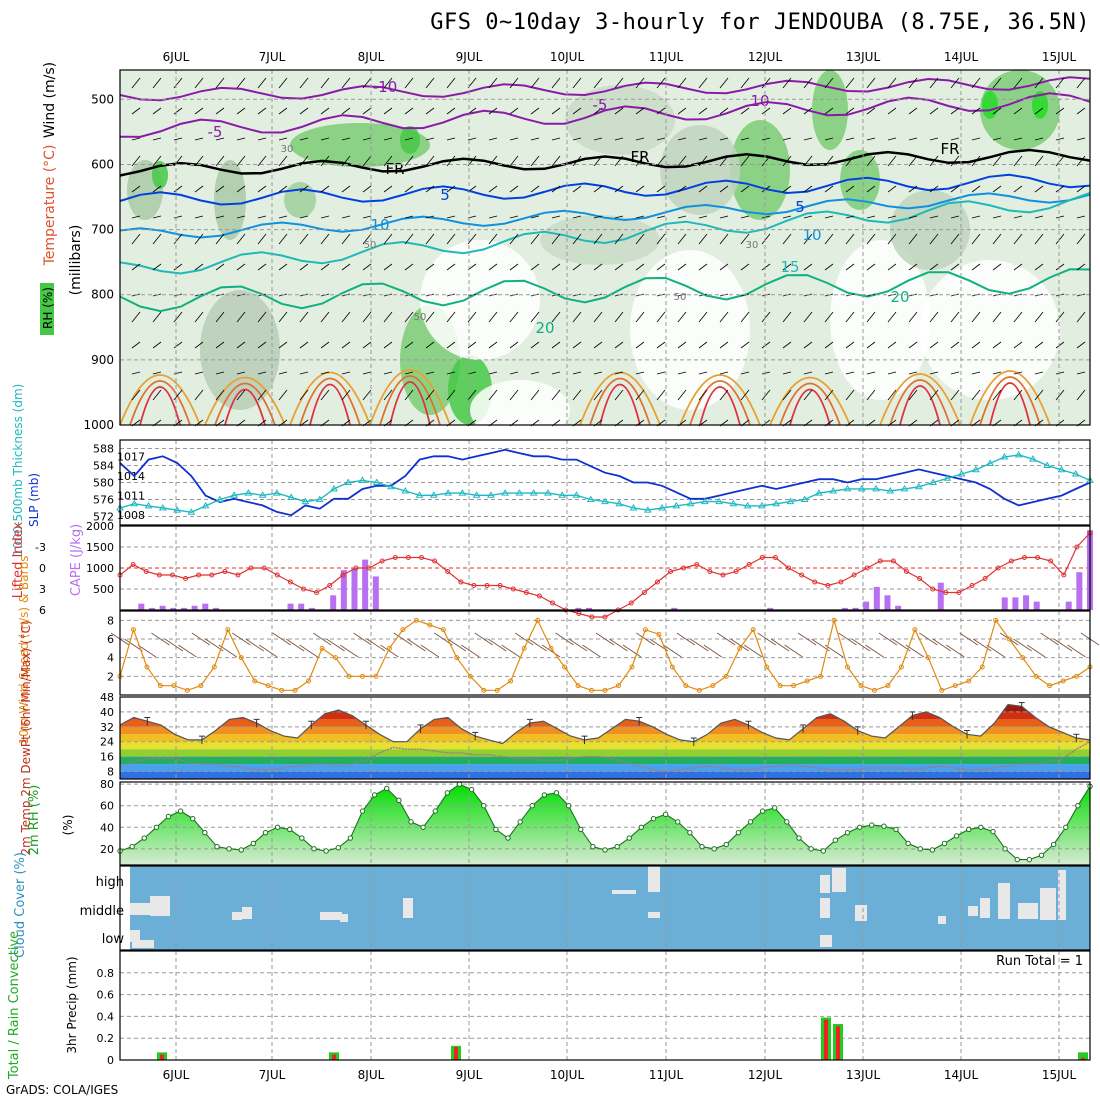 The height and width of the screenshot is (1100, 1100). Describe the element at coordinates (605, 908) in the screenshot. I see `cloud-panel-frame` at that location.